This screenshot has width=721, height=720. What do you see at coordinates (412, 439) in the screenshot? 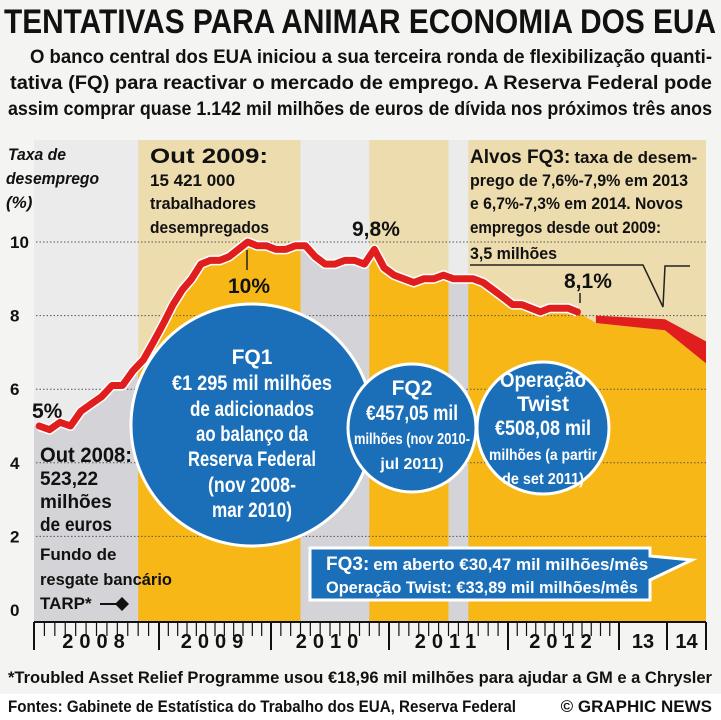
I see `bubble-text: milhões (nov 2010-` at bounding box center [412, 439].